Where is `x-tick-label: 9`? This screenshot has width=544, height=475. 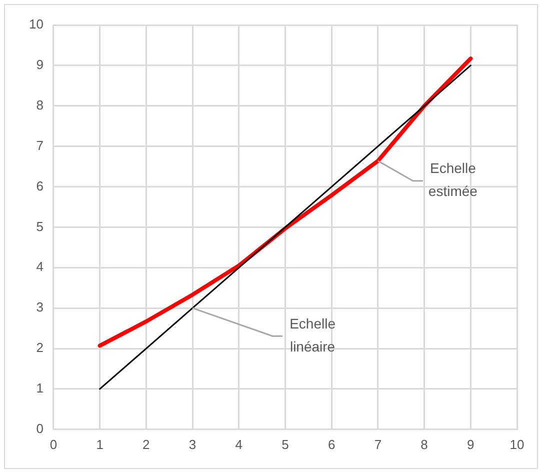 x-tick-label: 9 is located at coordinates (470, 444).